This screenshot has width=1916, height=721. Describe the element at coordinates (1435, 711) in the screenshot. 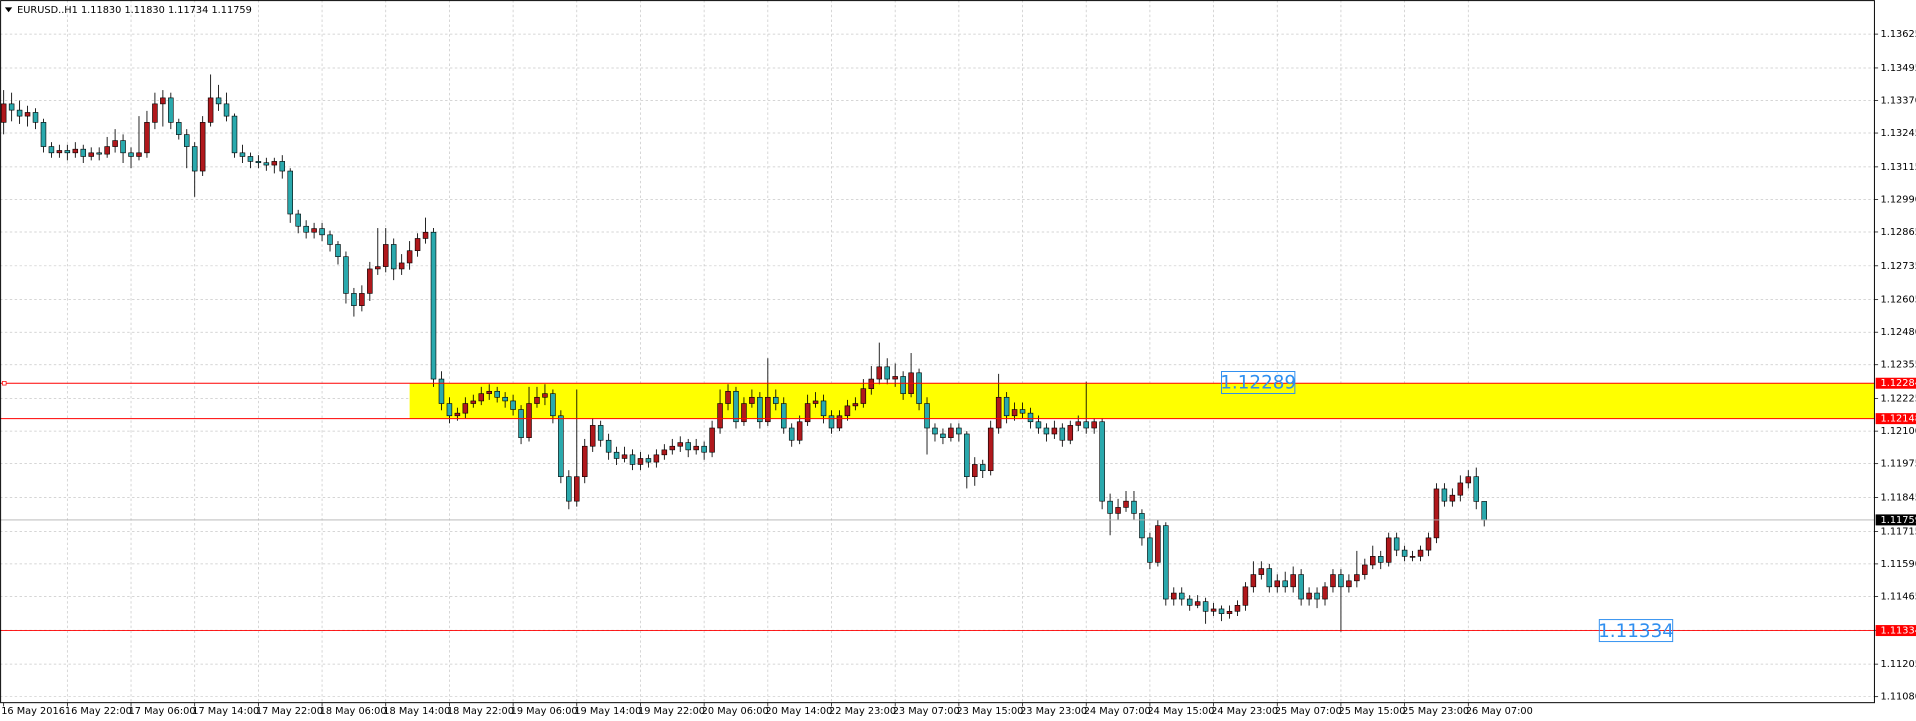

I see `x-tick-label: 25 May 23:00` at that location.